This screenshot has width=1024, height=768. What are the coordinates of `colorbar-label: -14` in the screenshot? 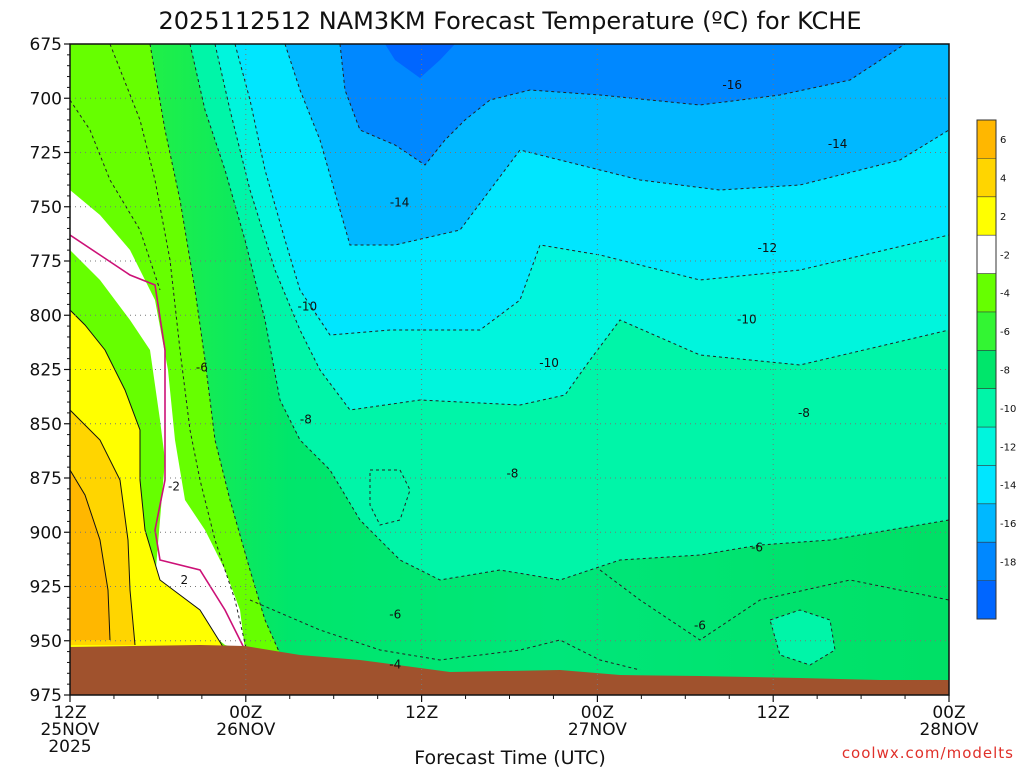 It's located at (1008, 486).